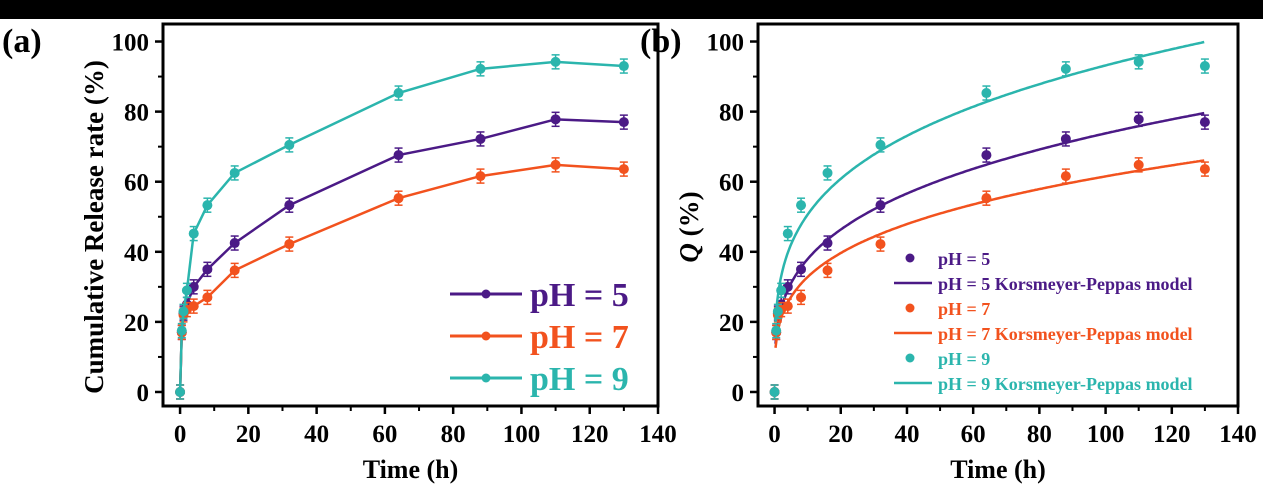 The image size is (1263, 493). Describe the element at coordinates (731, 113) in the screenshot. I see `y-tick-label: 80` at that location.